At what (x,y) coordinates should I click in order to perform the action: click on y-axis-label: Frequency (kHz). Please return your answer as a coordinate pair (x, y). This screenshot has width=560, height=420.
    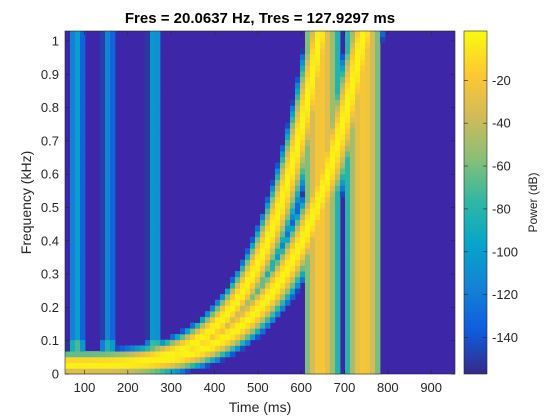
    Looking at the image, I should click on (26, 202).